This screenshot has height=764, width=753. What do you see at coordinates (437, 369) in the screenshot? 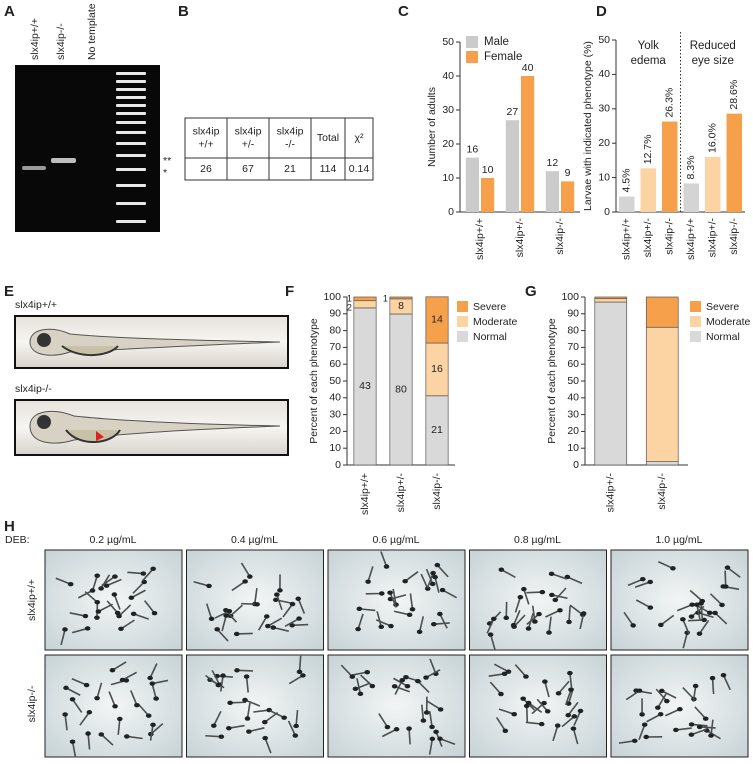
I see `count-label: 16` at bounding box center [437, 369].